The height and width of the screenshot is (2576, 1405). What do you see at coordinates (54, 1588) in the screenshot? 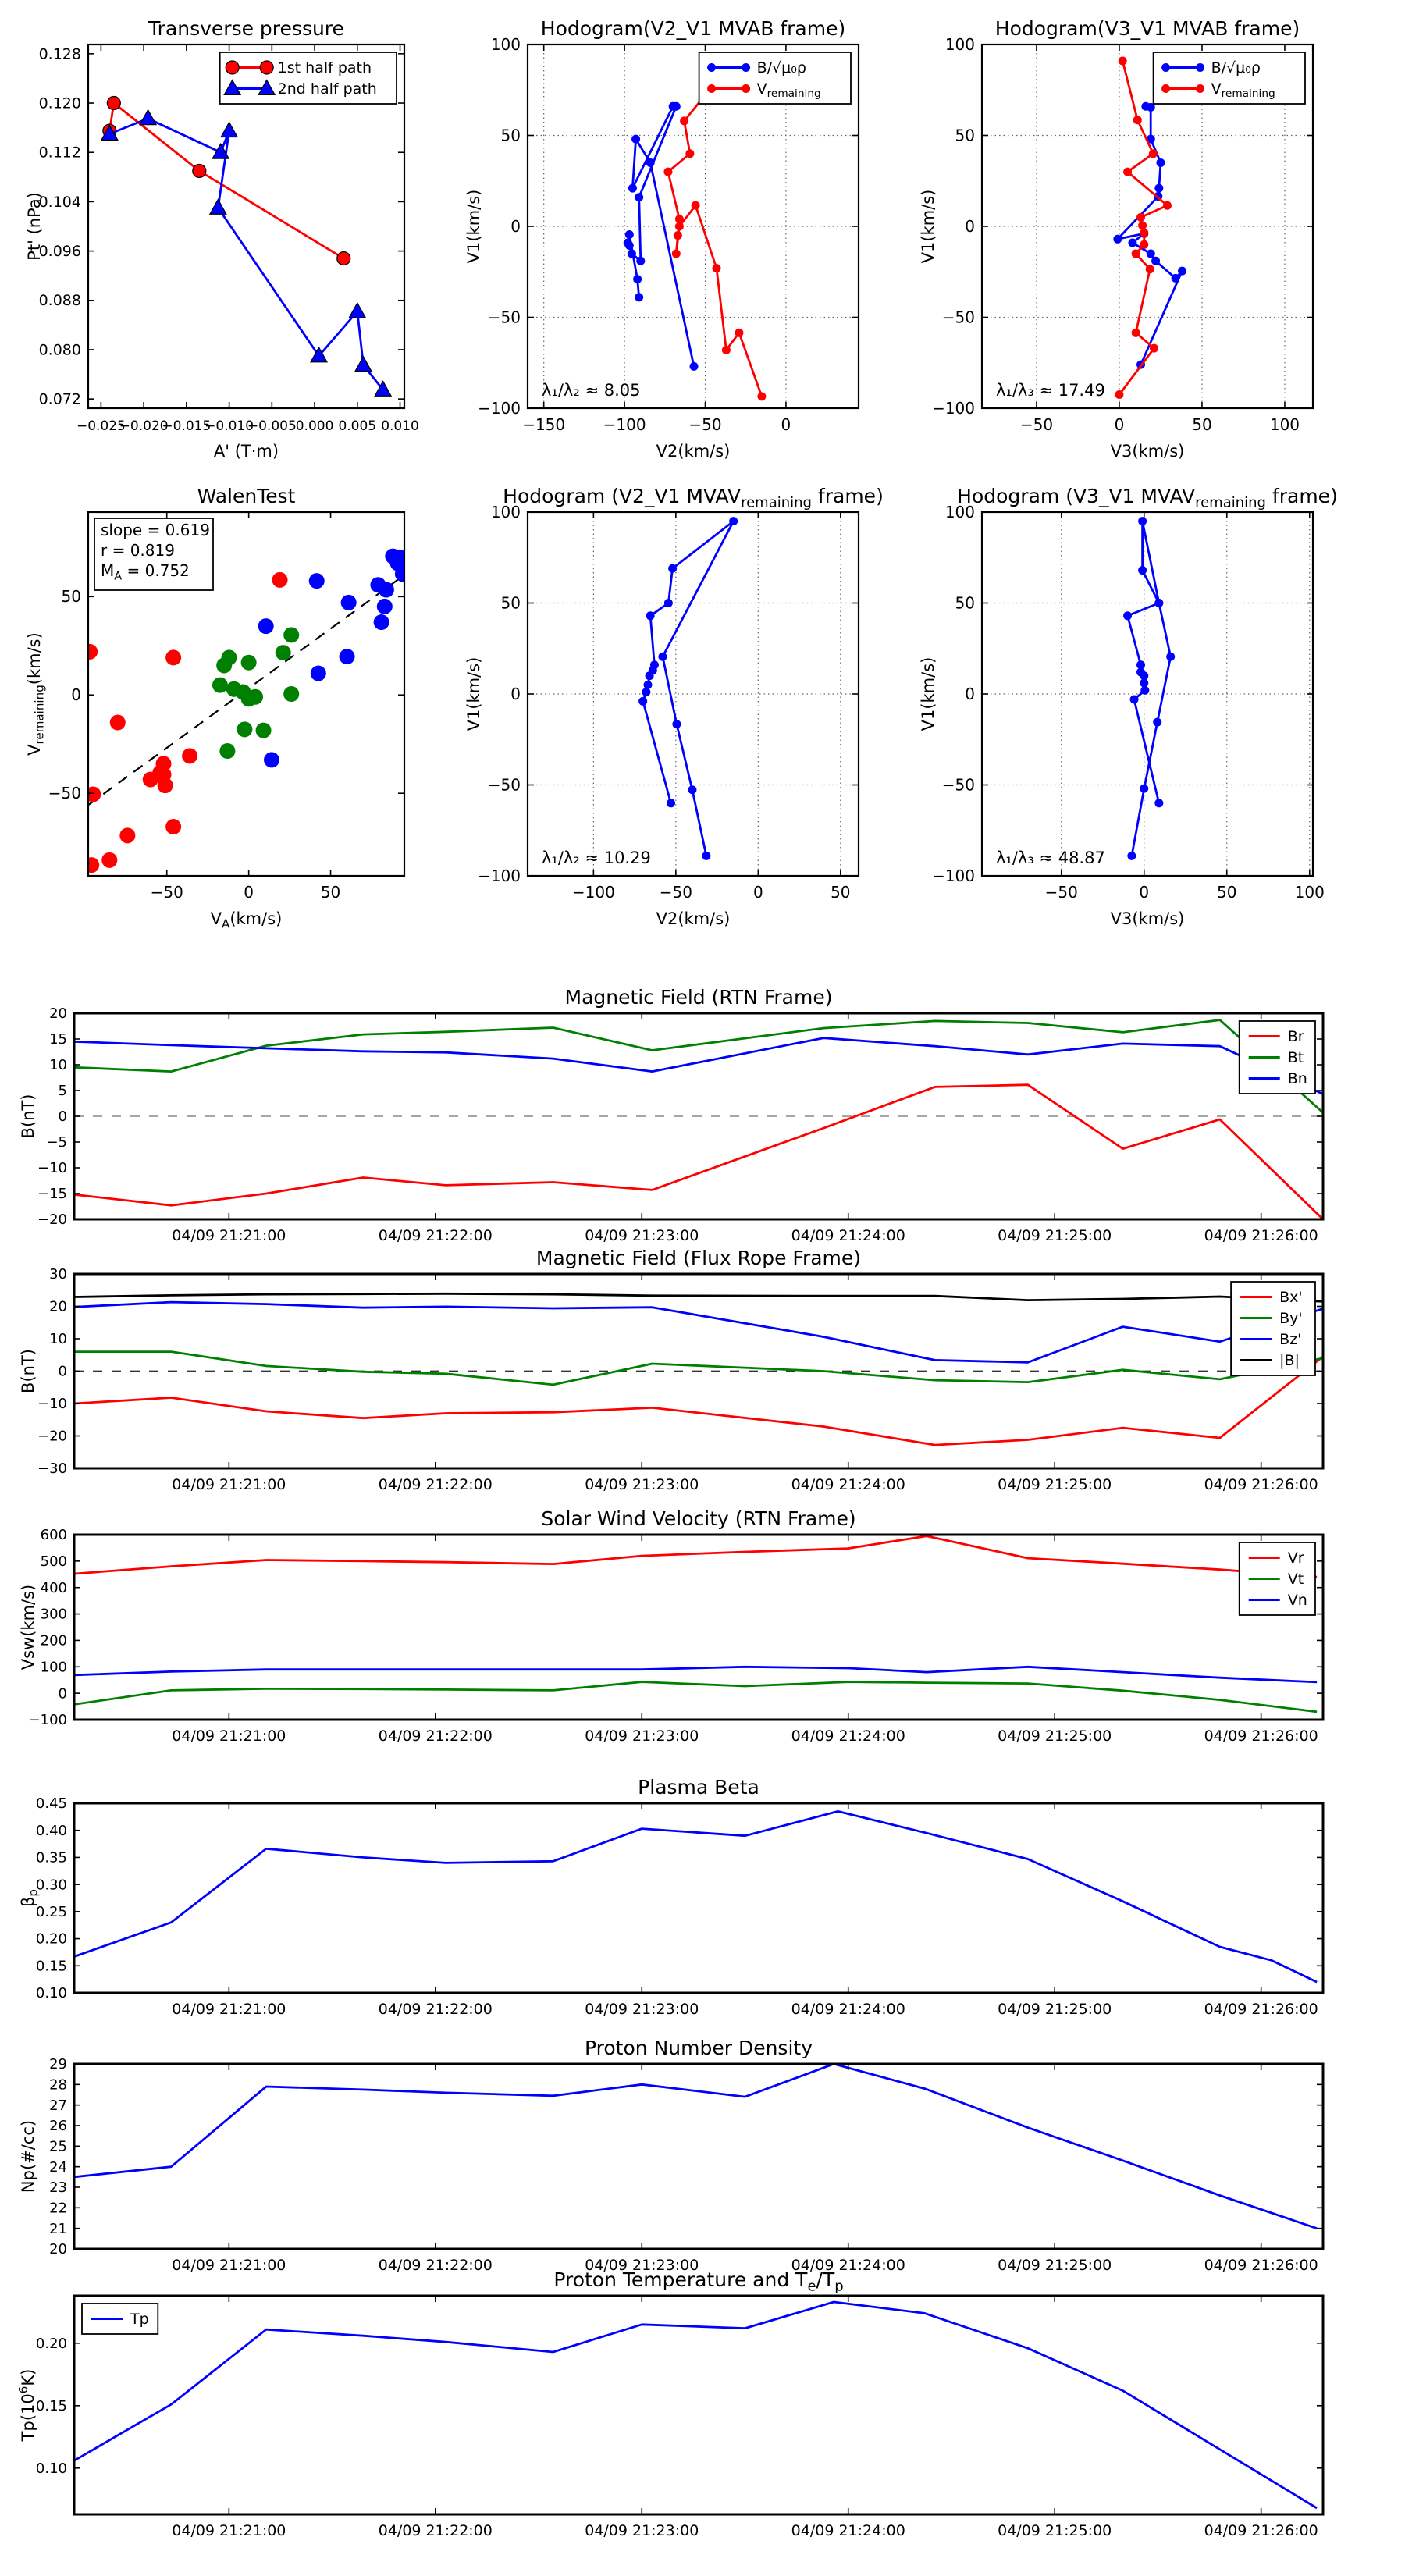
I see `y-tick-label: 400` at bounding box center [54, 1588].